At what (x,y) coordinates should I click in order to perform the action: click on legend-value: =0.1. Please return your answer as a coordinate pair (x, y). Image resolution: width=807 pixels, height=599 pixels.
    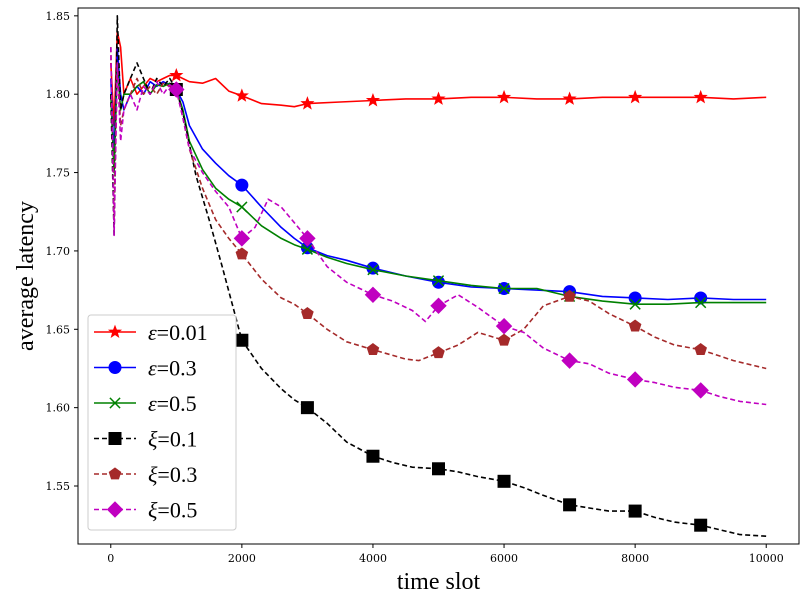
    Looking at the image, I should click on (177, 439).